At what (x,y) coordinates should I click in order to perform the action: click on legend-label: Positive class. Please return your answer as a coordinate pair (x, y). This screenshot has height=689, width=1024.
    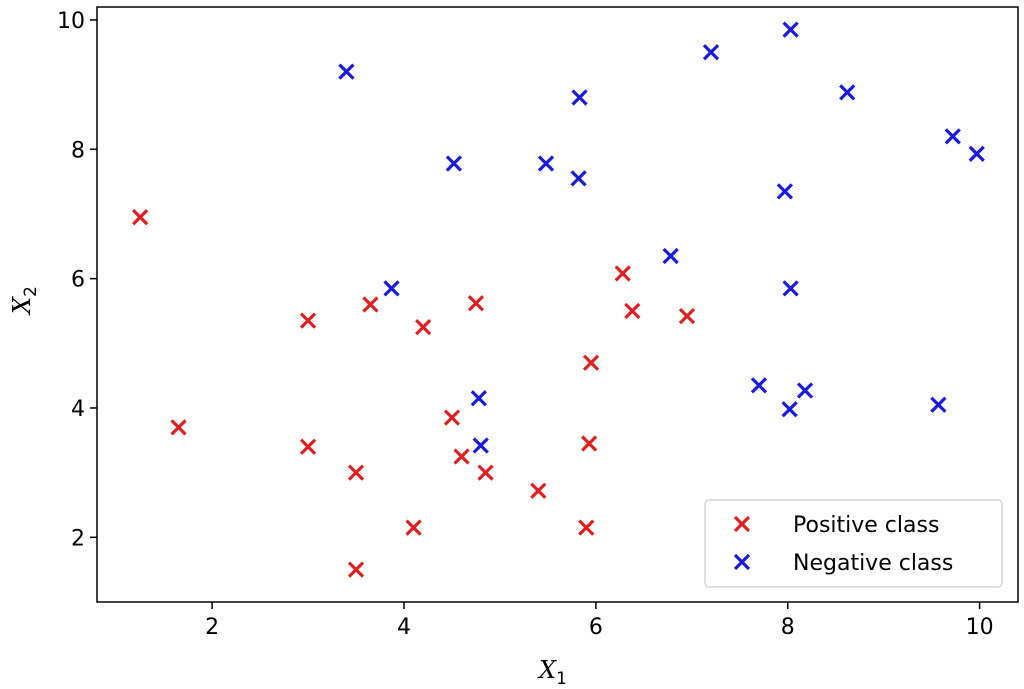
    Looking at the image, I should click on (866, 525).